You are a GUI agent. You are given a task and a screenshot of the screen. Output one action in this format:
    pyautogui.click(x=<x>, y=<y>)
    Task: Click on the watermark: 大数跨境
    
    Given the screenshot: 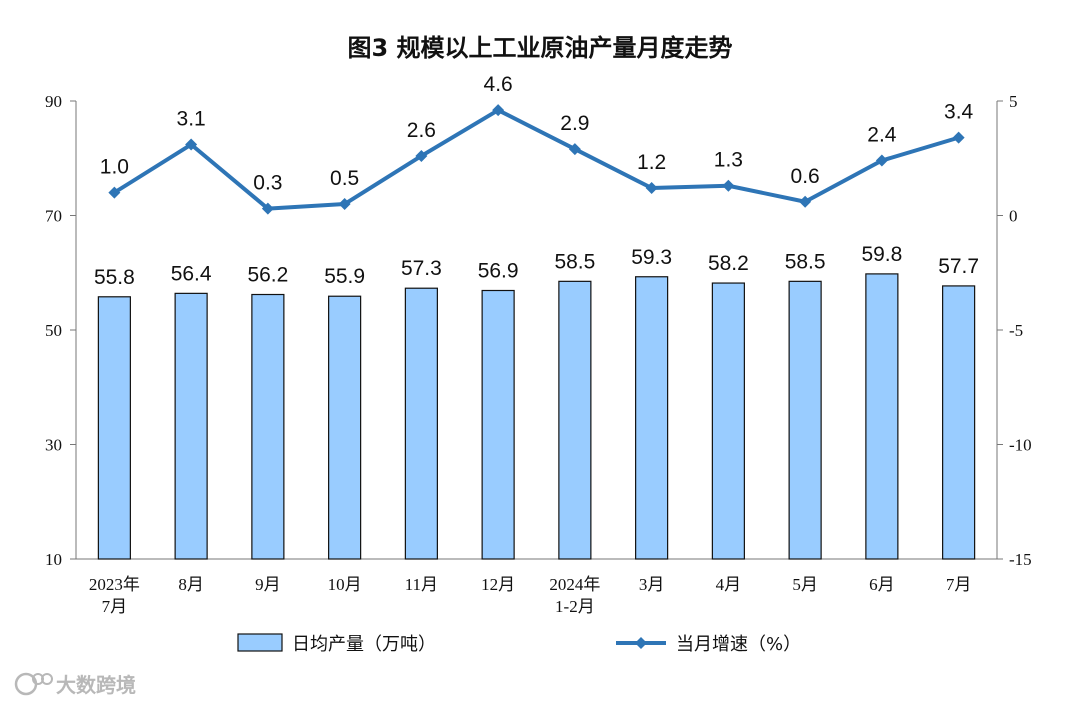 What is the action you would take?
    pyautogui.click(x=75, y=684)
    